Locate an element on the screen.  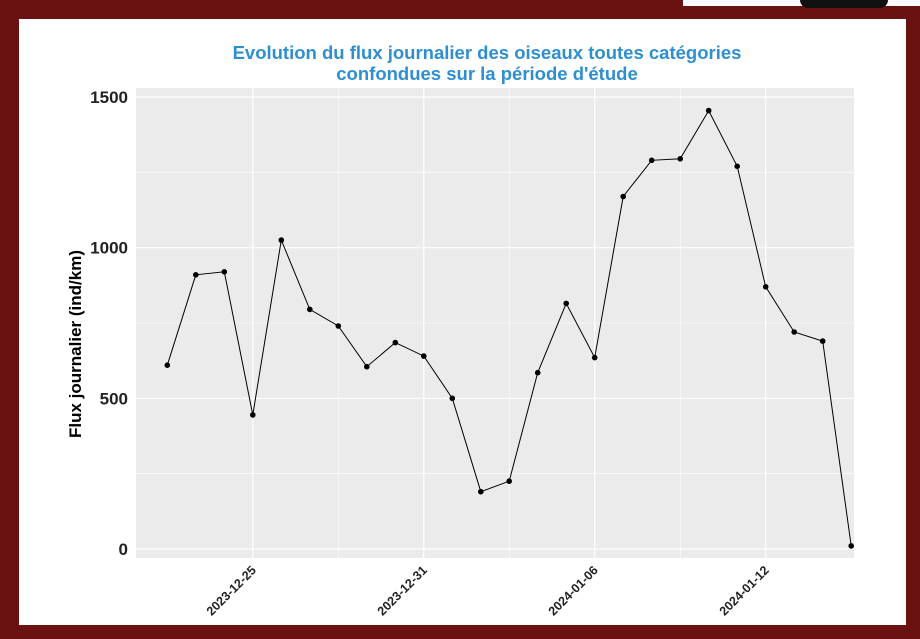
y-tick-label: 500 is located at coordinates (114, 398).